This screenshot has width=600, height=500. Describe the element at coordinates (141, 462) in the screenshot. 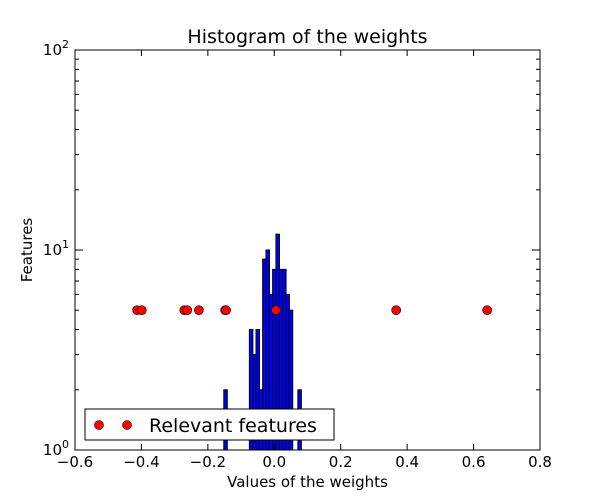

I see `x-tick-label: −0.4` at that location.